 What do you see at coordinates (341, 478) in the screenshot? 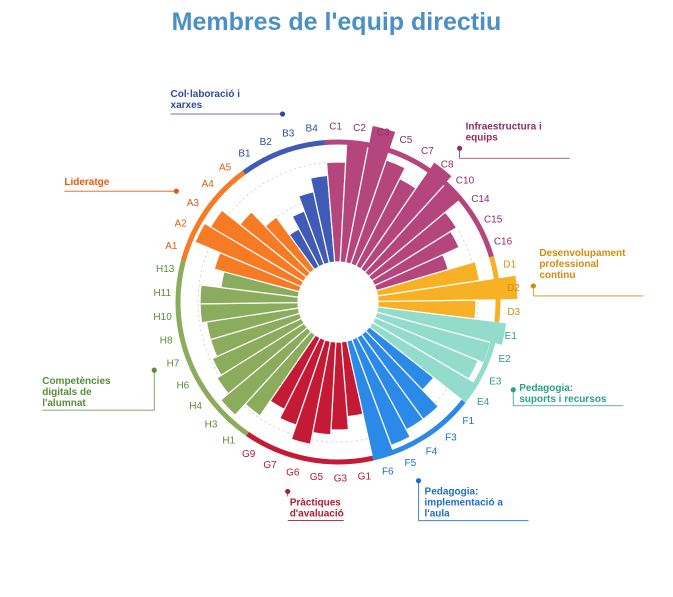
I see `tick-label-g3: G3` at bounding box center [341, 478].